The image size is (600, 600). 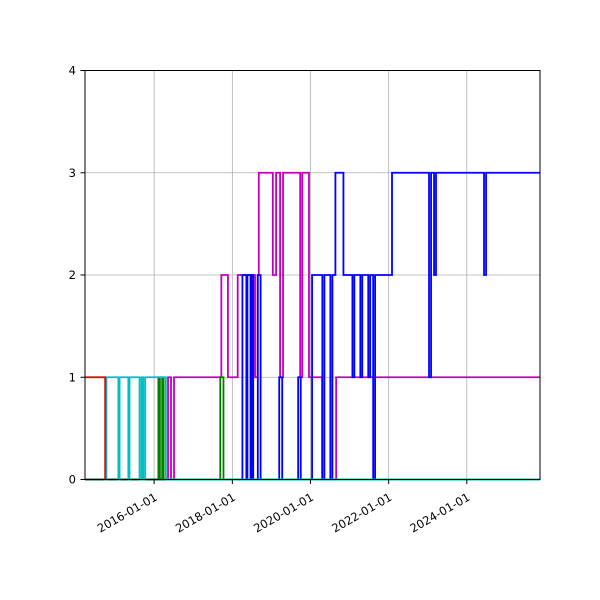 What do you see at coordinates (72, 173) in the screenshot?
I see `y-tick-label: 3` at bounding box center [72, 173].